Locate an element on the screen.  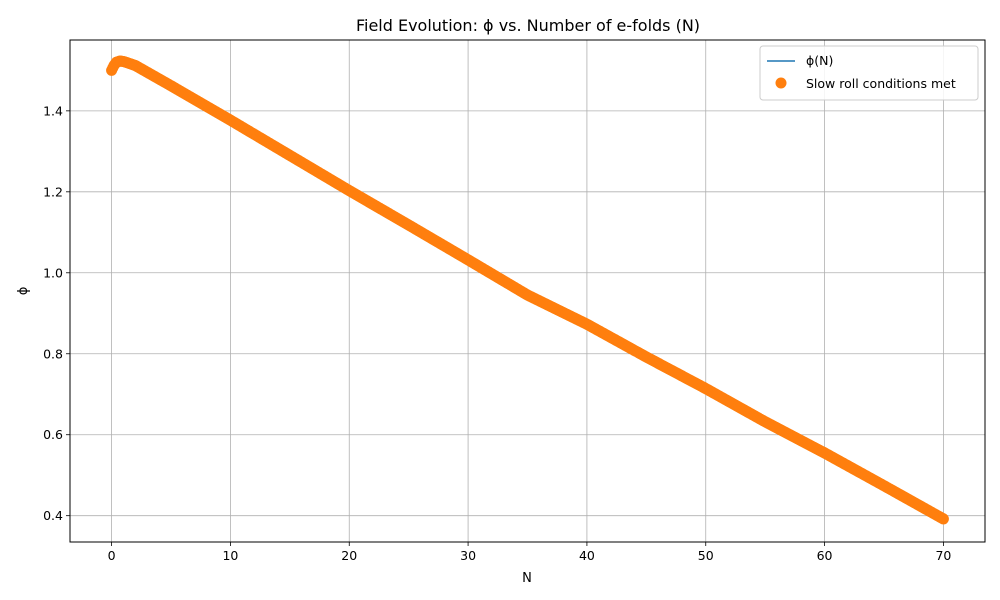
x-tick-label: 20 is located at coordinates (349, 555).